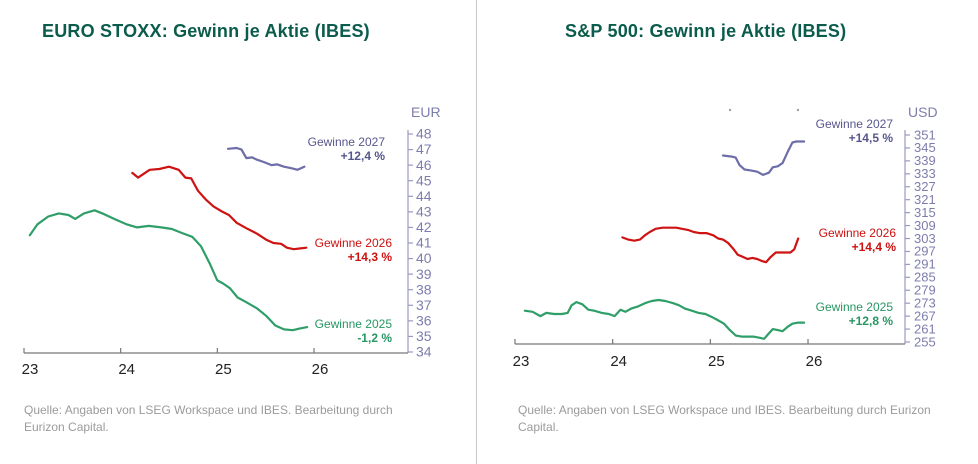 The width and height of the screenshot is (978, 464). What do you see at coordinates (363, 156) in the screenshot?
I see `series-pct-gewinne-2027: +12,4 %` at bounding box center [363, 156].